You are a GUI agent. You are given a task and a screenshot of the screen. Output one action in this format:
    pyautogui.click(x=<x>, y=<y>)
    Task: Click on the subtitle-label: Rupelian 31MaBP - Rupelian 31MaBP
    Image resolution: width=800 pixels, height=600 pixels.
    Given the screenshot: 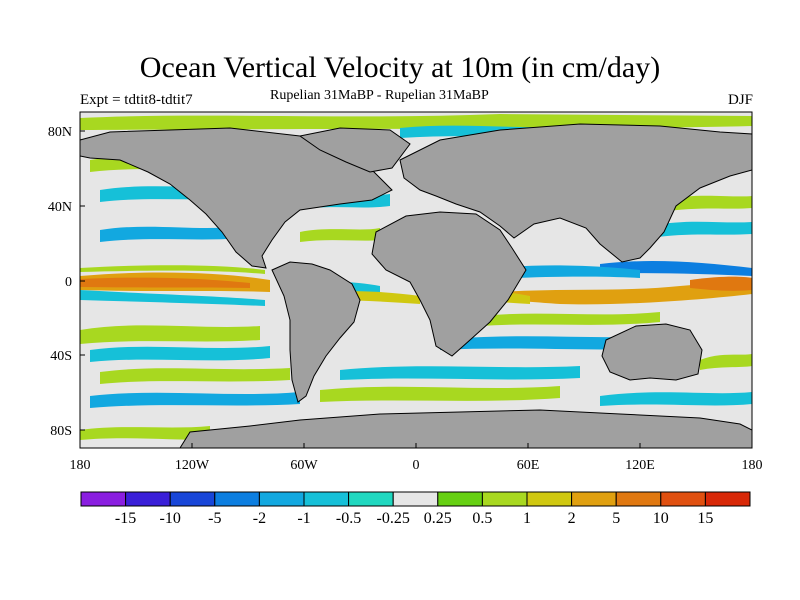 What is the action you would take?
    pyautogui.click(x=379, y=95)
    